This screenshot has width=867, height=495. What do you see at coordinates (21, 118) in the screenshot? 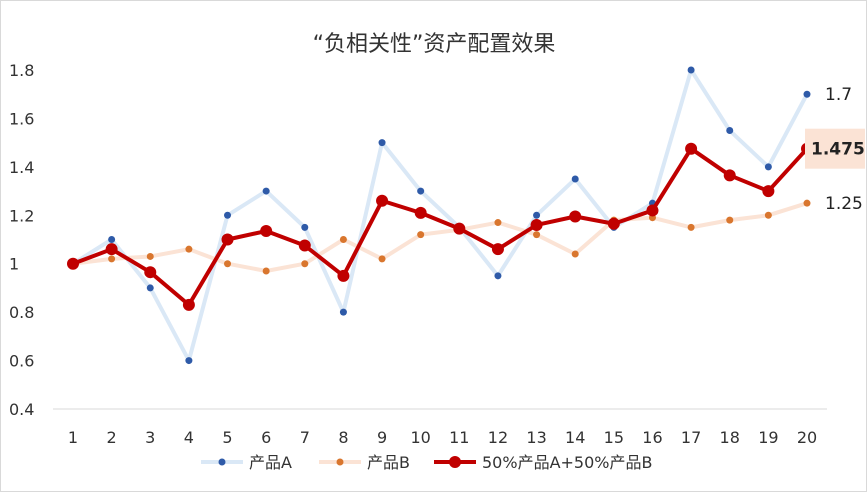
I see `y-tick-label: 1.6` at bounding box center [21, 118].